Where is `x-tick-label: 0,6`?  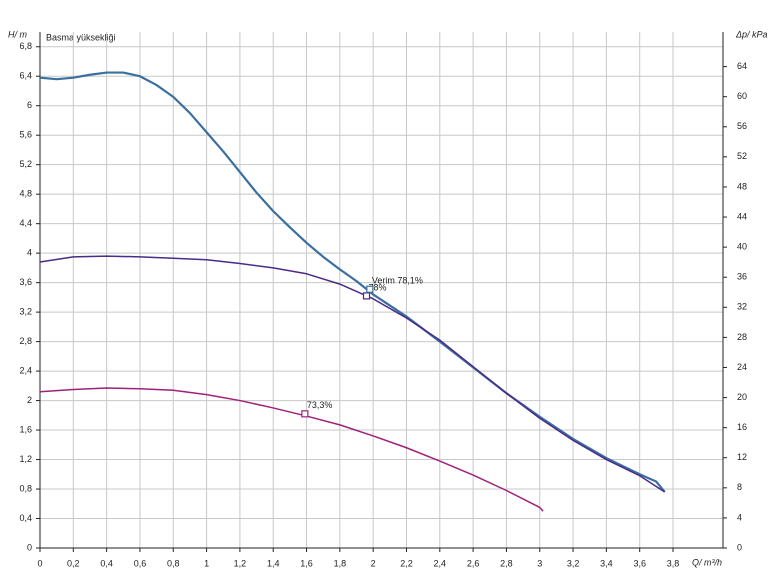 x-tick-label: 0,6 is located at coordinates (140, 563).